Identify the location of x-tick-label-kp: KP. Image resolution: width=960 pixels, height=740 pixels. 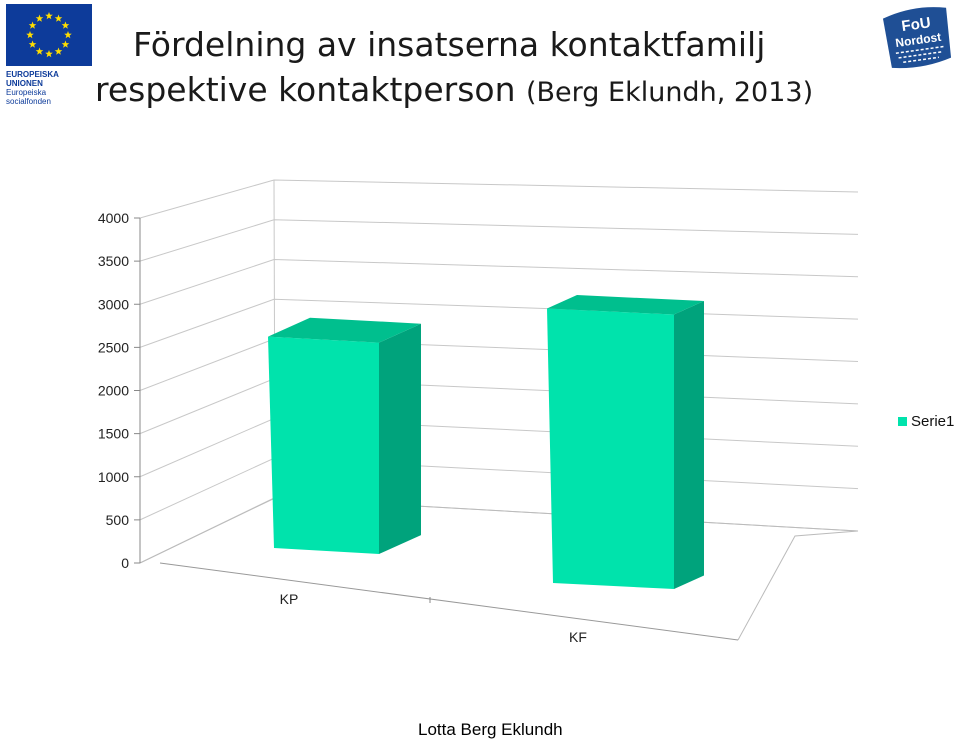
(289, 599).